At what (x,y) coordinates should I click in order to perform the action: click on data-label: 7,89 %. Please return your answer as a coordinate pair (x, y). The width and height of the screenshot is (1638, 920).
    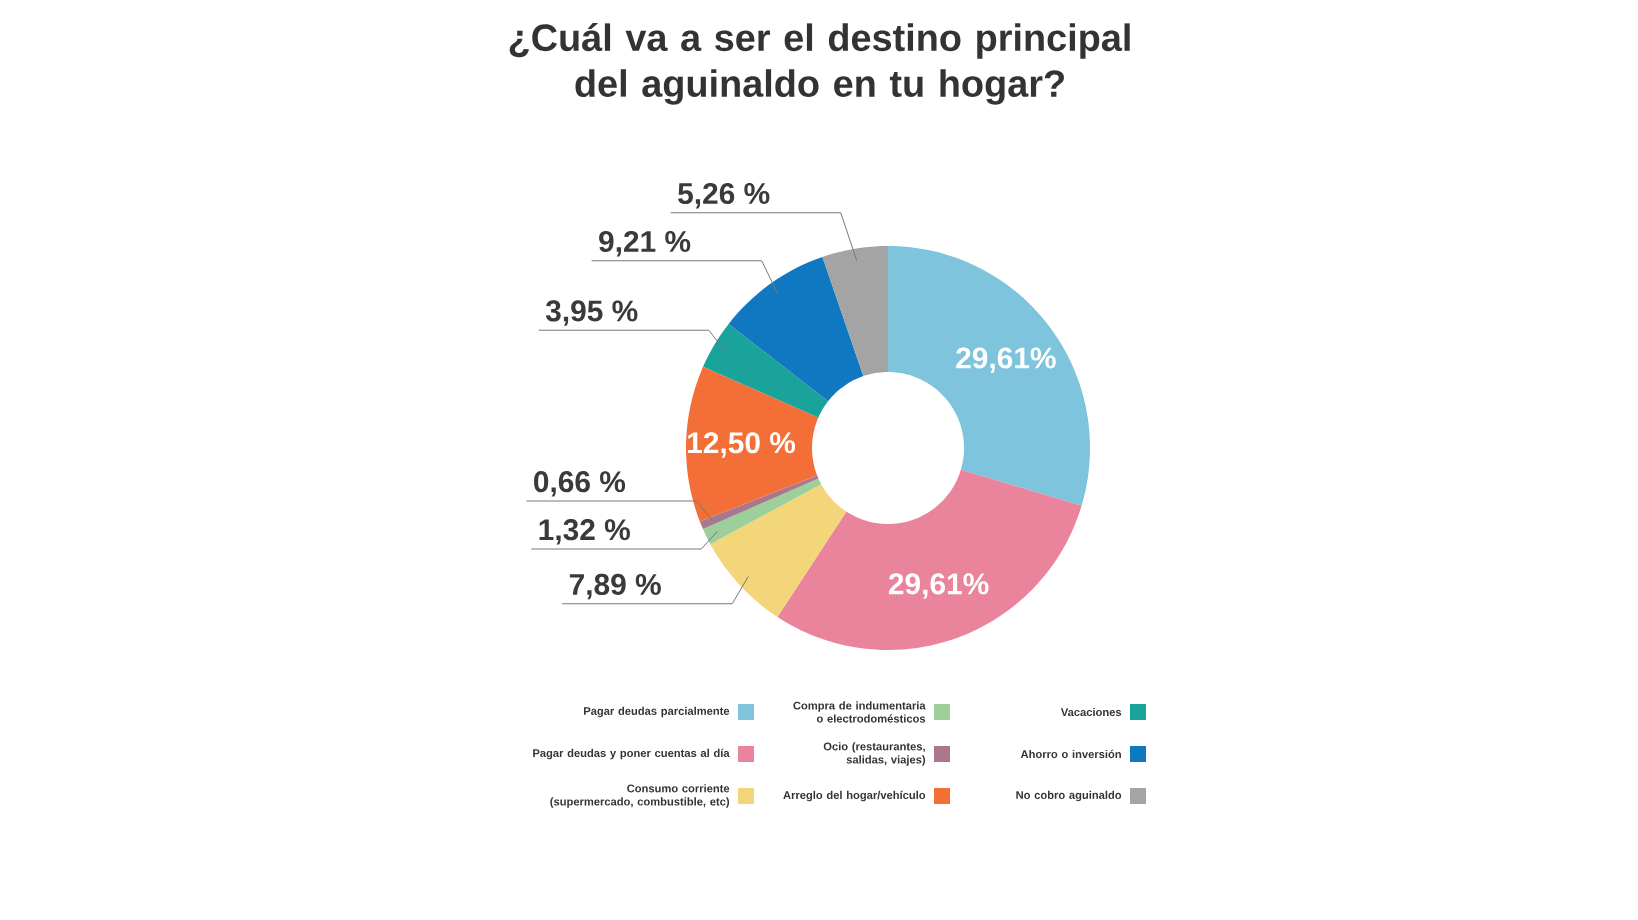
    Looking at the image, I should click on (615, 586).